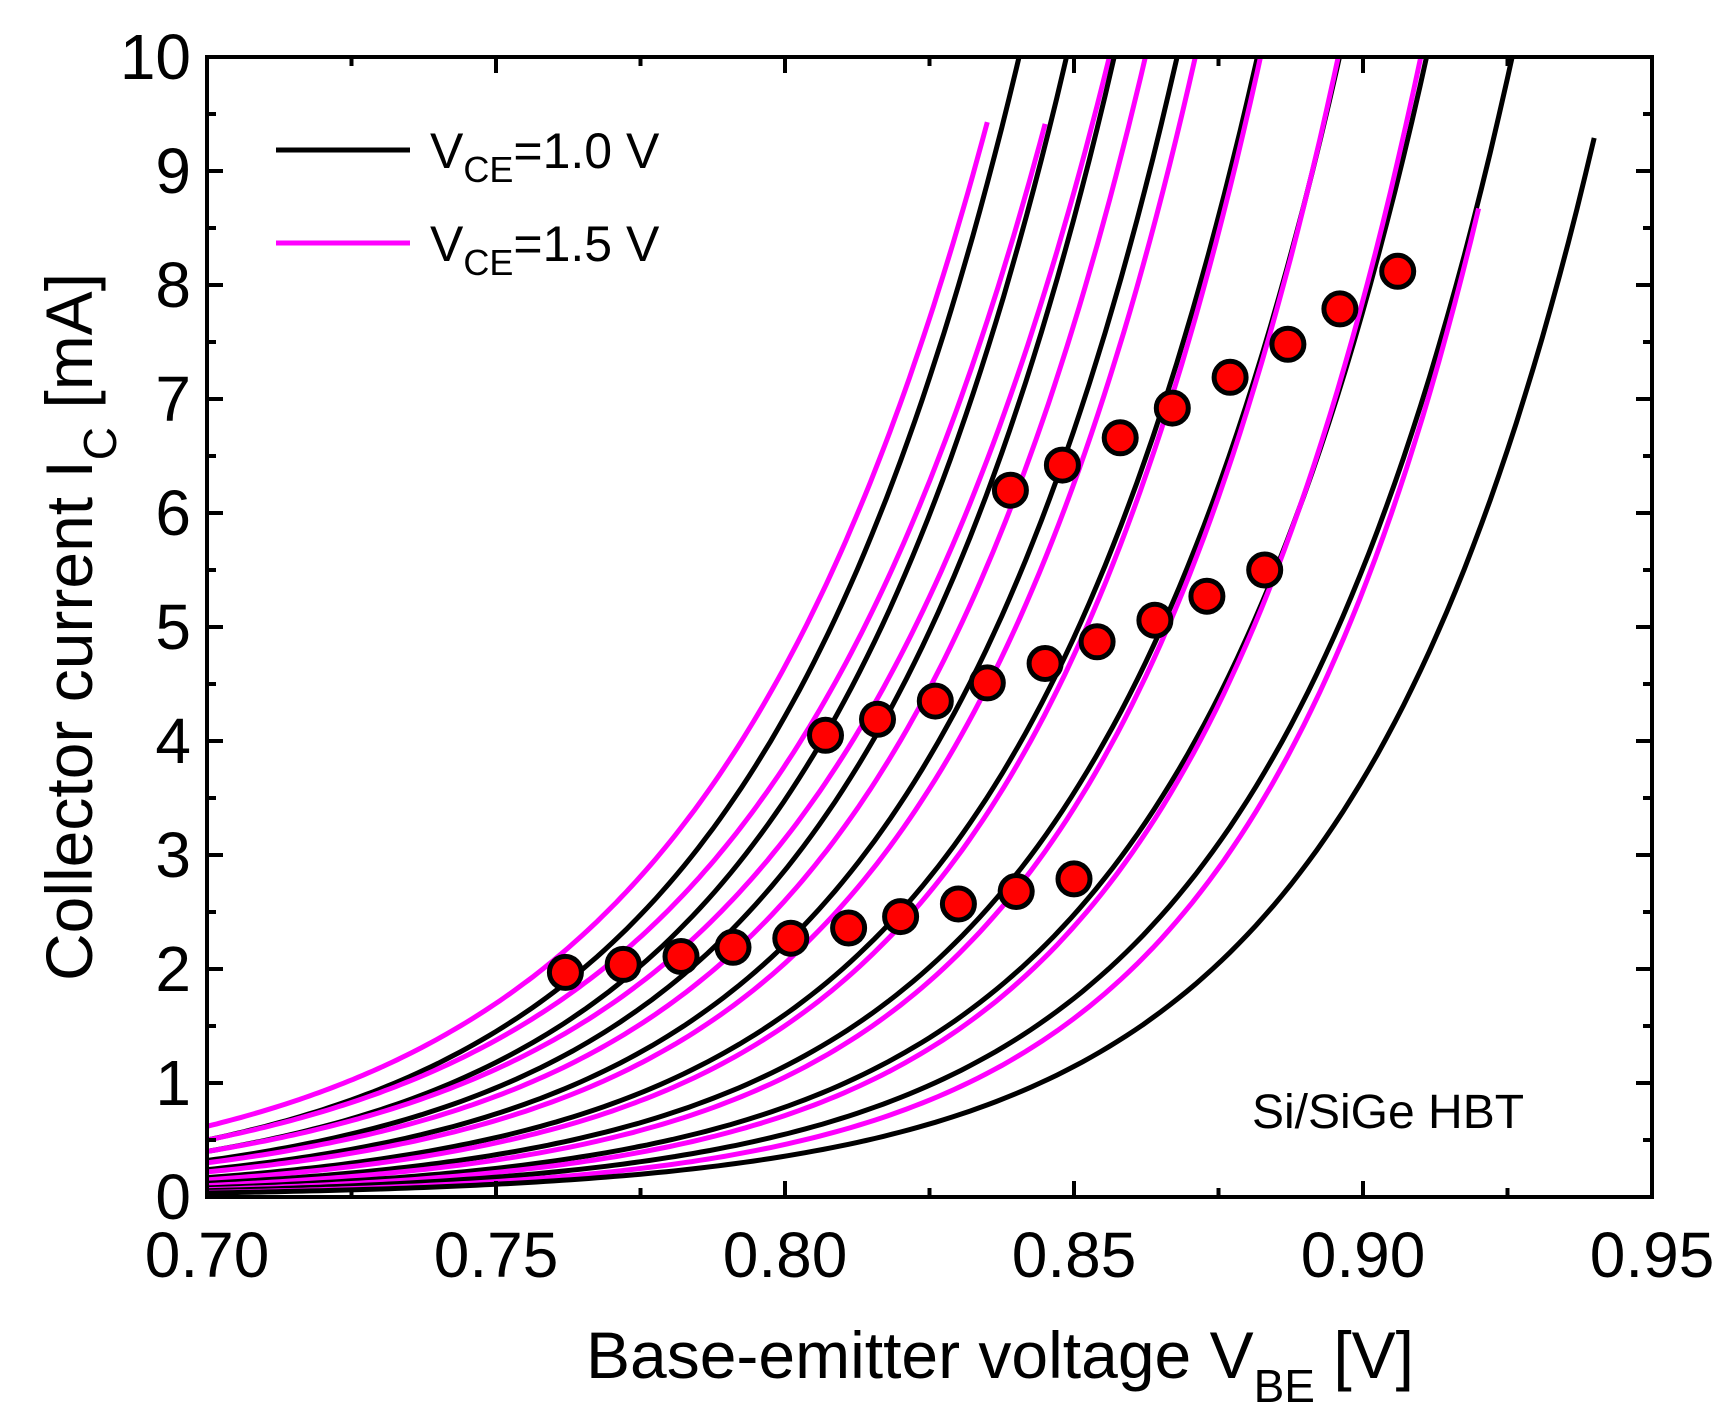  What do you see at coordinates (173, 1083) in the screenshot?
I see `y-tick-label: 1` at bounding box center [173, 1083].